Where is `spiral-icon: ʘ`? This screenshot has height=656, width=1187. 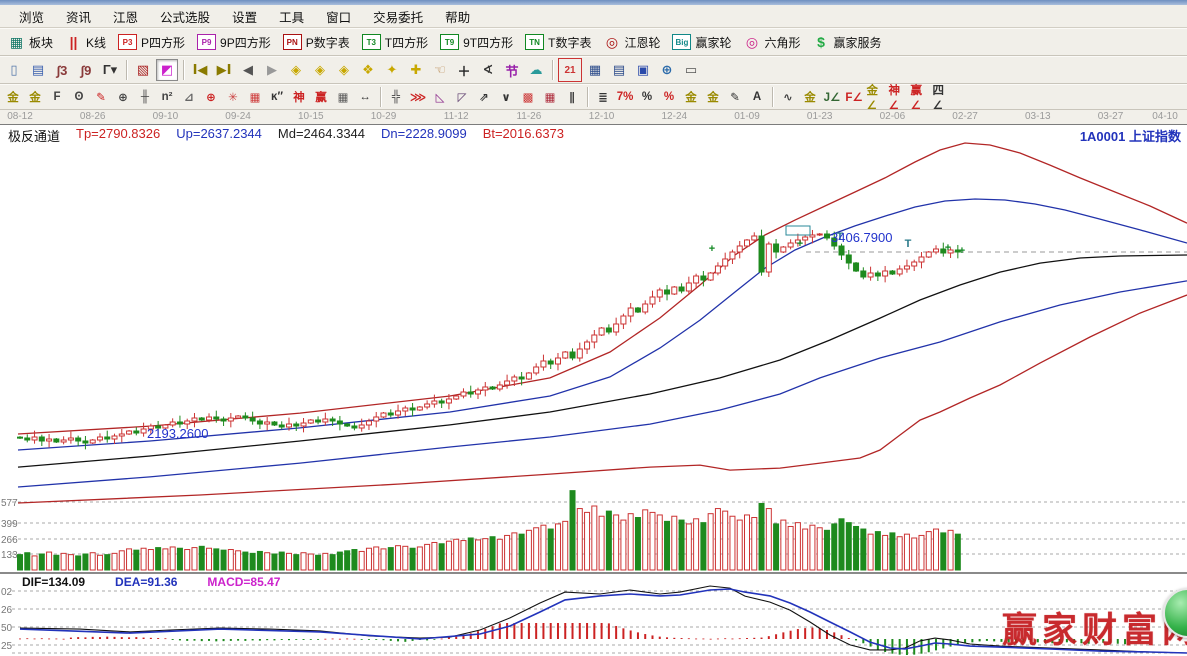 spiral-icon: ʘ is located at coordinates (79, 97).